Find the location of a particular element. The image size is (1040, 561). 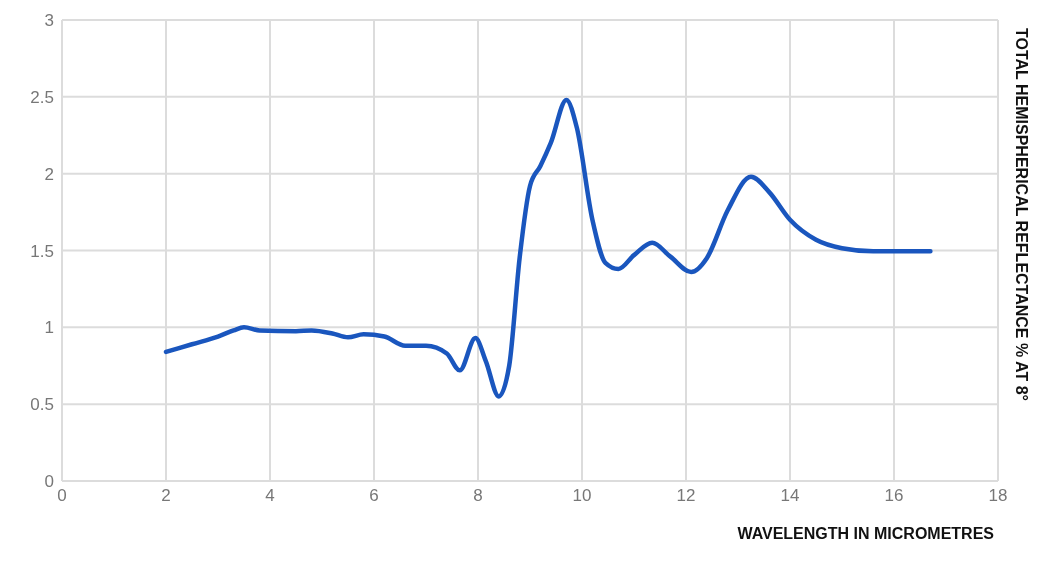

x-tick-label: 10 is located at coordinates (582, 496).